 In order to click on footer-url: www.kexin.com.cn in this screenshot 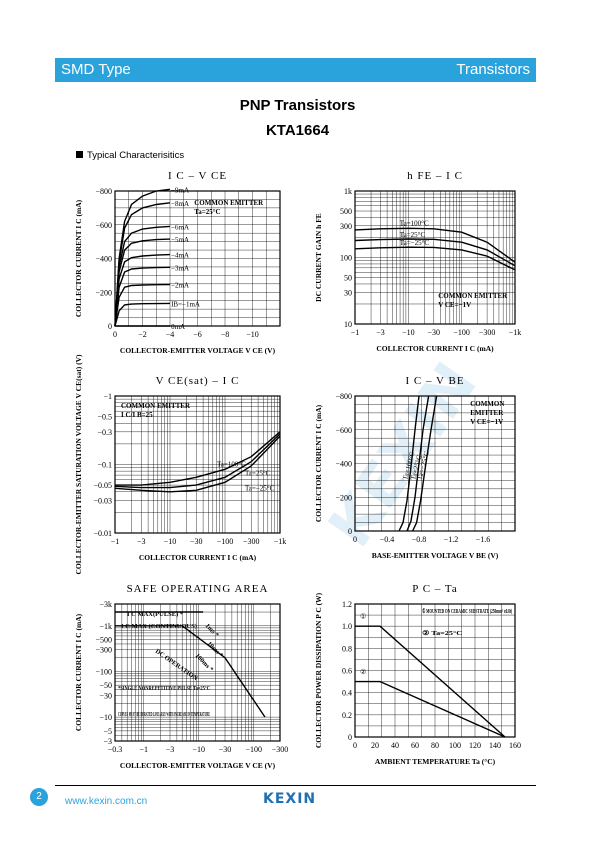, I will do `click(106, 801)`.